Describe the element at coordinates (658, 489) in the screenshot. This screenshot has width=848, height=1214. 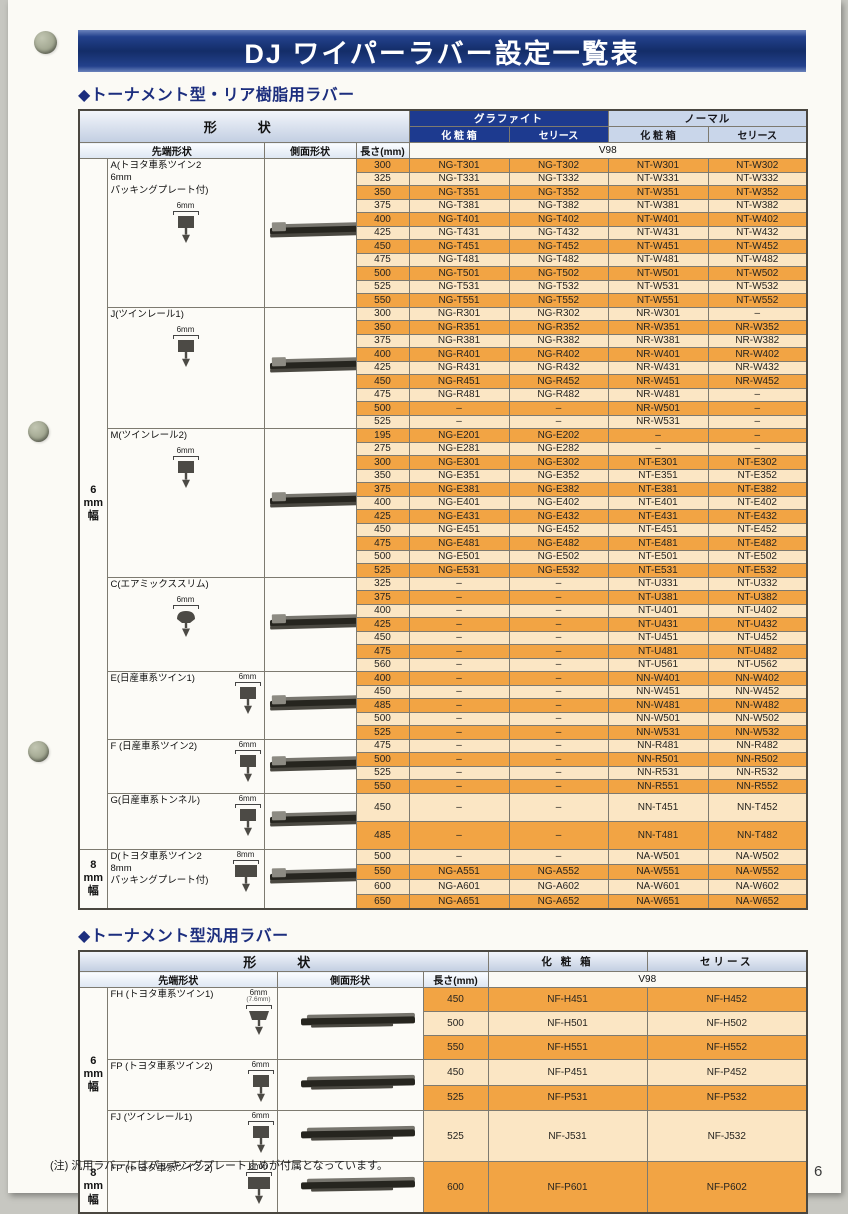
I see `part-number-cell: NT-E381` at that location.